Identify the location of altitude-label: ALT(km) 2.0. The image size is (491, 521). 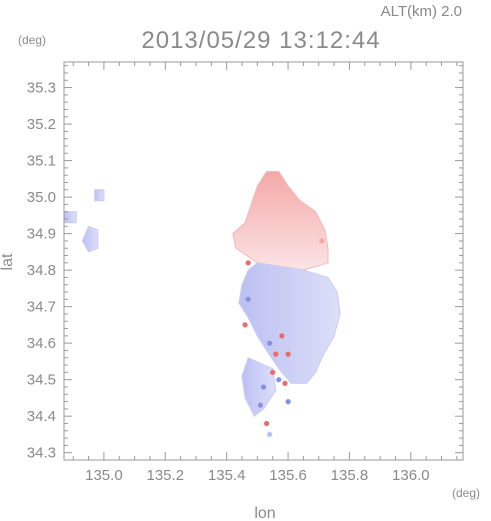
(421, 11).